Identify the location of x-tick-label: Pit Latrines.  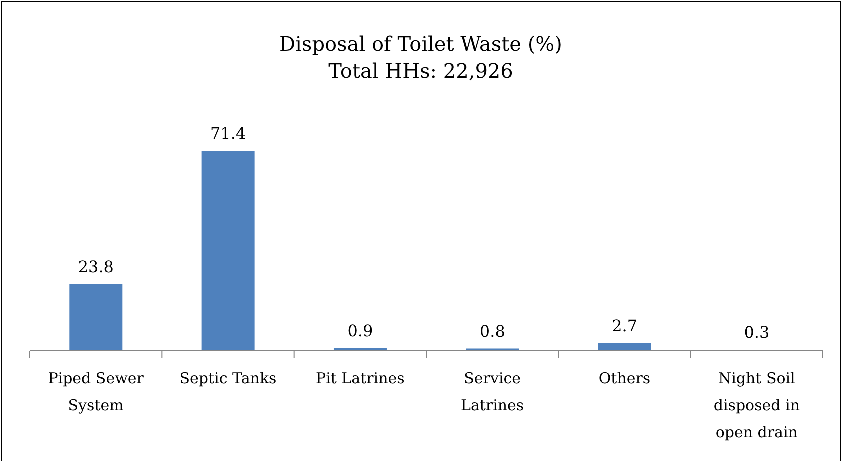
(360, 379).